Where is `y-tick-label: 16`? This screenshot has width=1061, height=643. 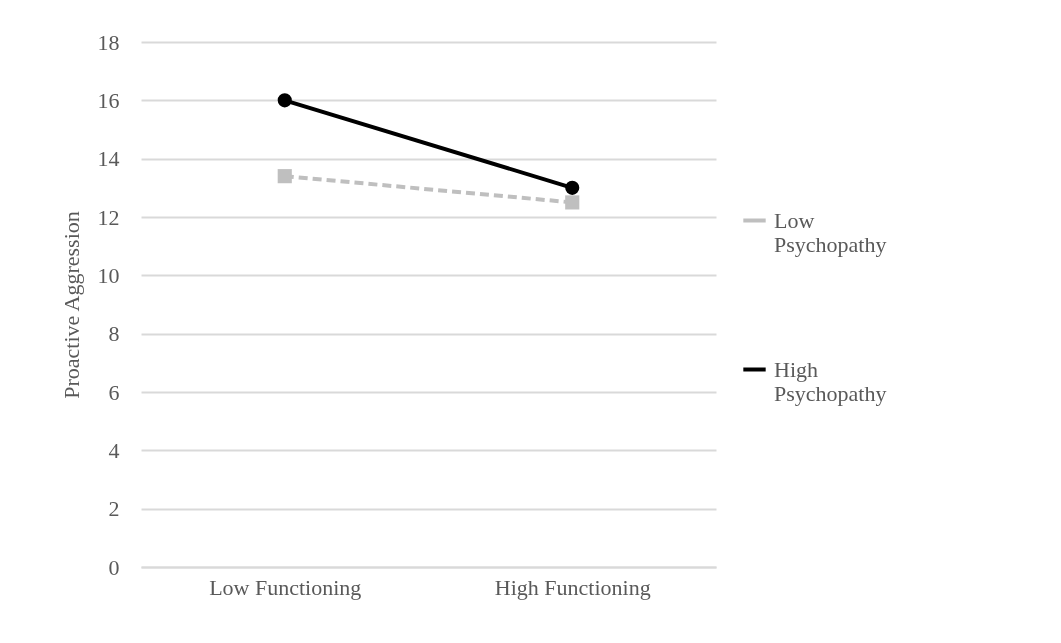
y-tick-label: 16 is located at coordinates (108, 100).